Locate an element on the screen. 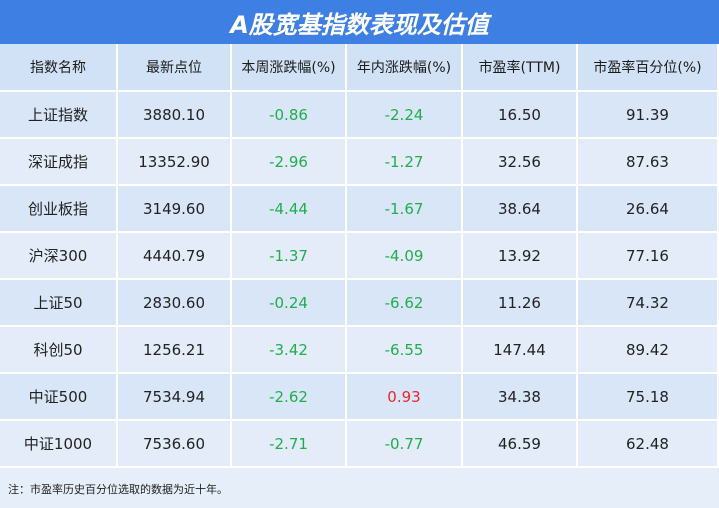  row-label: 中证500 is located at coordinates (59, 397).